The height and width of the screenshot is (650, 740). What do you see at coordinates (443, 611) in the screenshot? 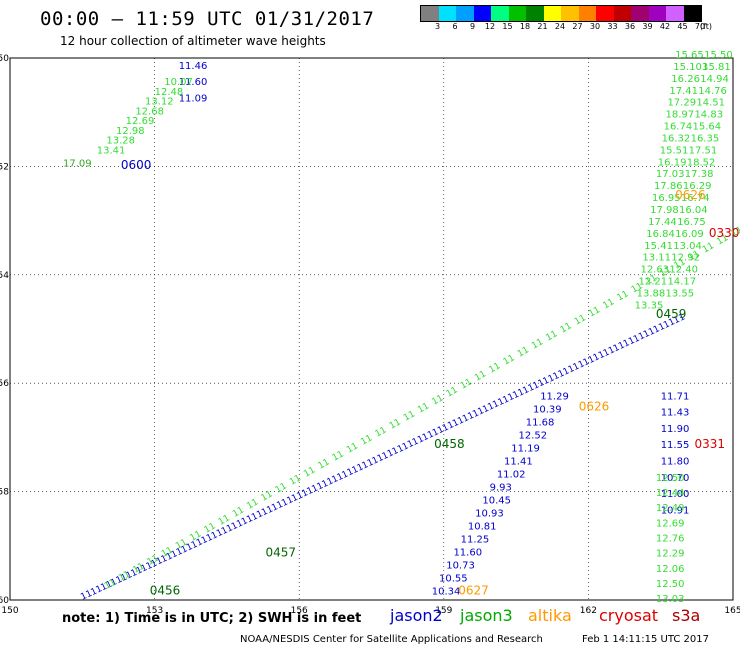
I see `x-tick-label: 159` at bounding box center [443, 611].